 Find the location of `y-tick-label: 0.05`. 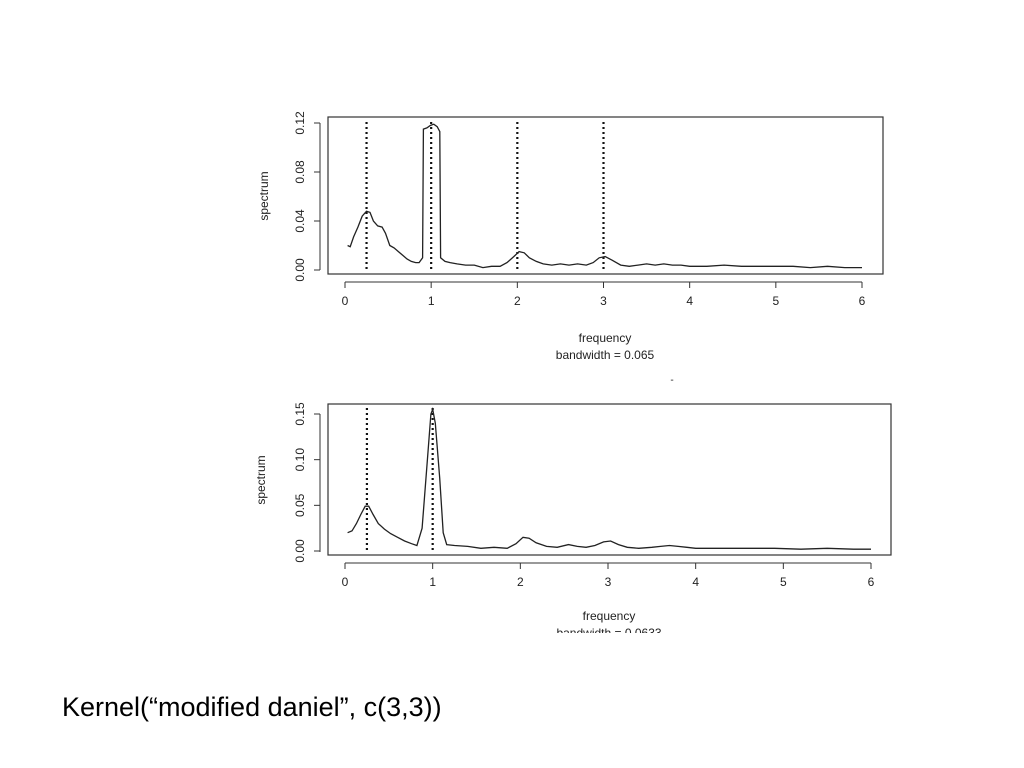

y-tick-label: 0.05 is located at coordinates (300, 505).